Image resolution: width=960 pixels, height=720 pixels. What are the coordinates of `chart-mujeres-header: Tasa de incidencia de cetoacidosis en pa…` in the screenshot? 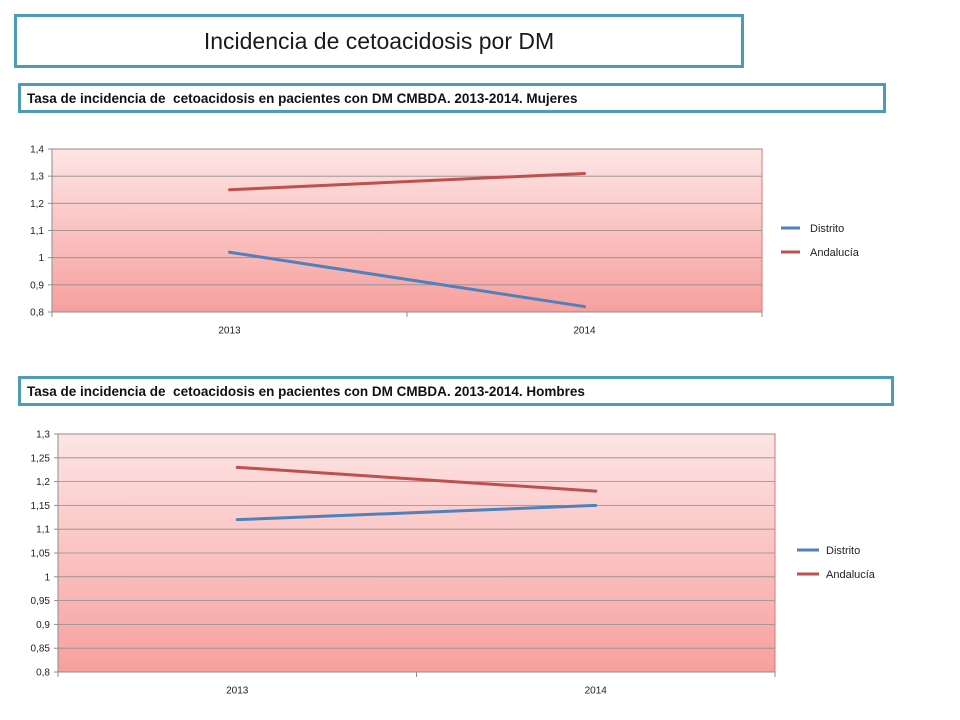 It's located at (452, 98).